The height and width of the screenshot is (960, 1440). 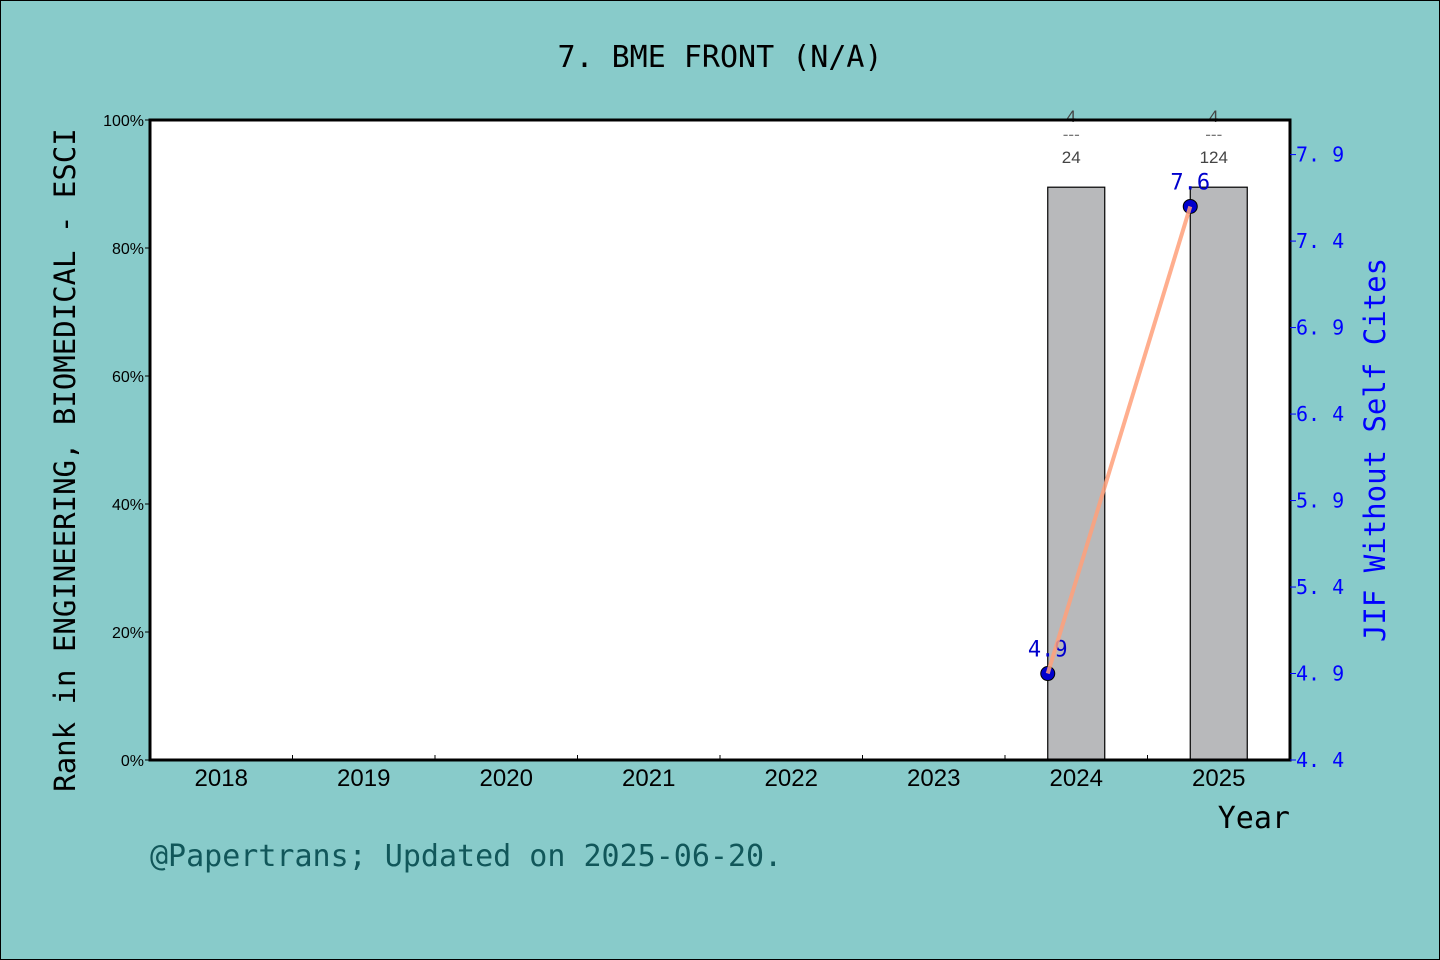 What do you see at coordinates (1320, 155) in the screenshot?
I see `right-tick-label: 7. 9` at bounding box center [1320, 155].